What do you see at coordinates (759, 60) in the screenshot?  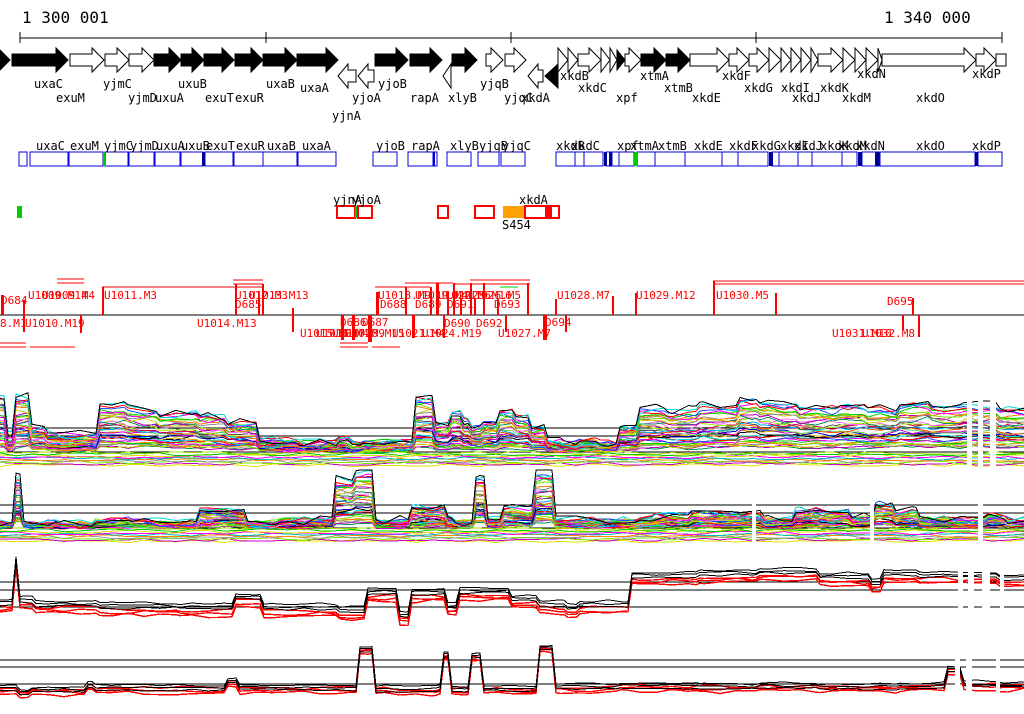 I see `gene-arrow-xkdG` at bounding box center [759, 60].